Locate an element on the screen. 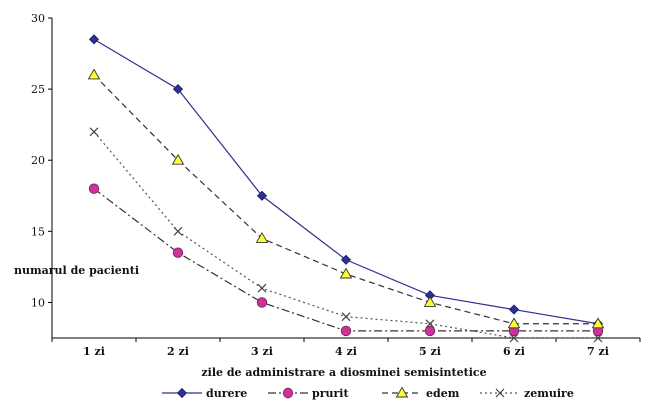 This screenshot has height=402, width=648. x-tick-label: 2 zi is located at coordinates (178, 351).